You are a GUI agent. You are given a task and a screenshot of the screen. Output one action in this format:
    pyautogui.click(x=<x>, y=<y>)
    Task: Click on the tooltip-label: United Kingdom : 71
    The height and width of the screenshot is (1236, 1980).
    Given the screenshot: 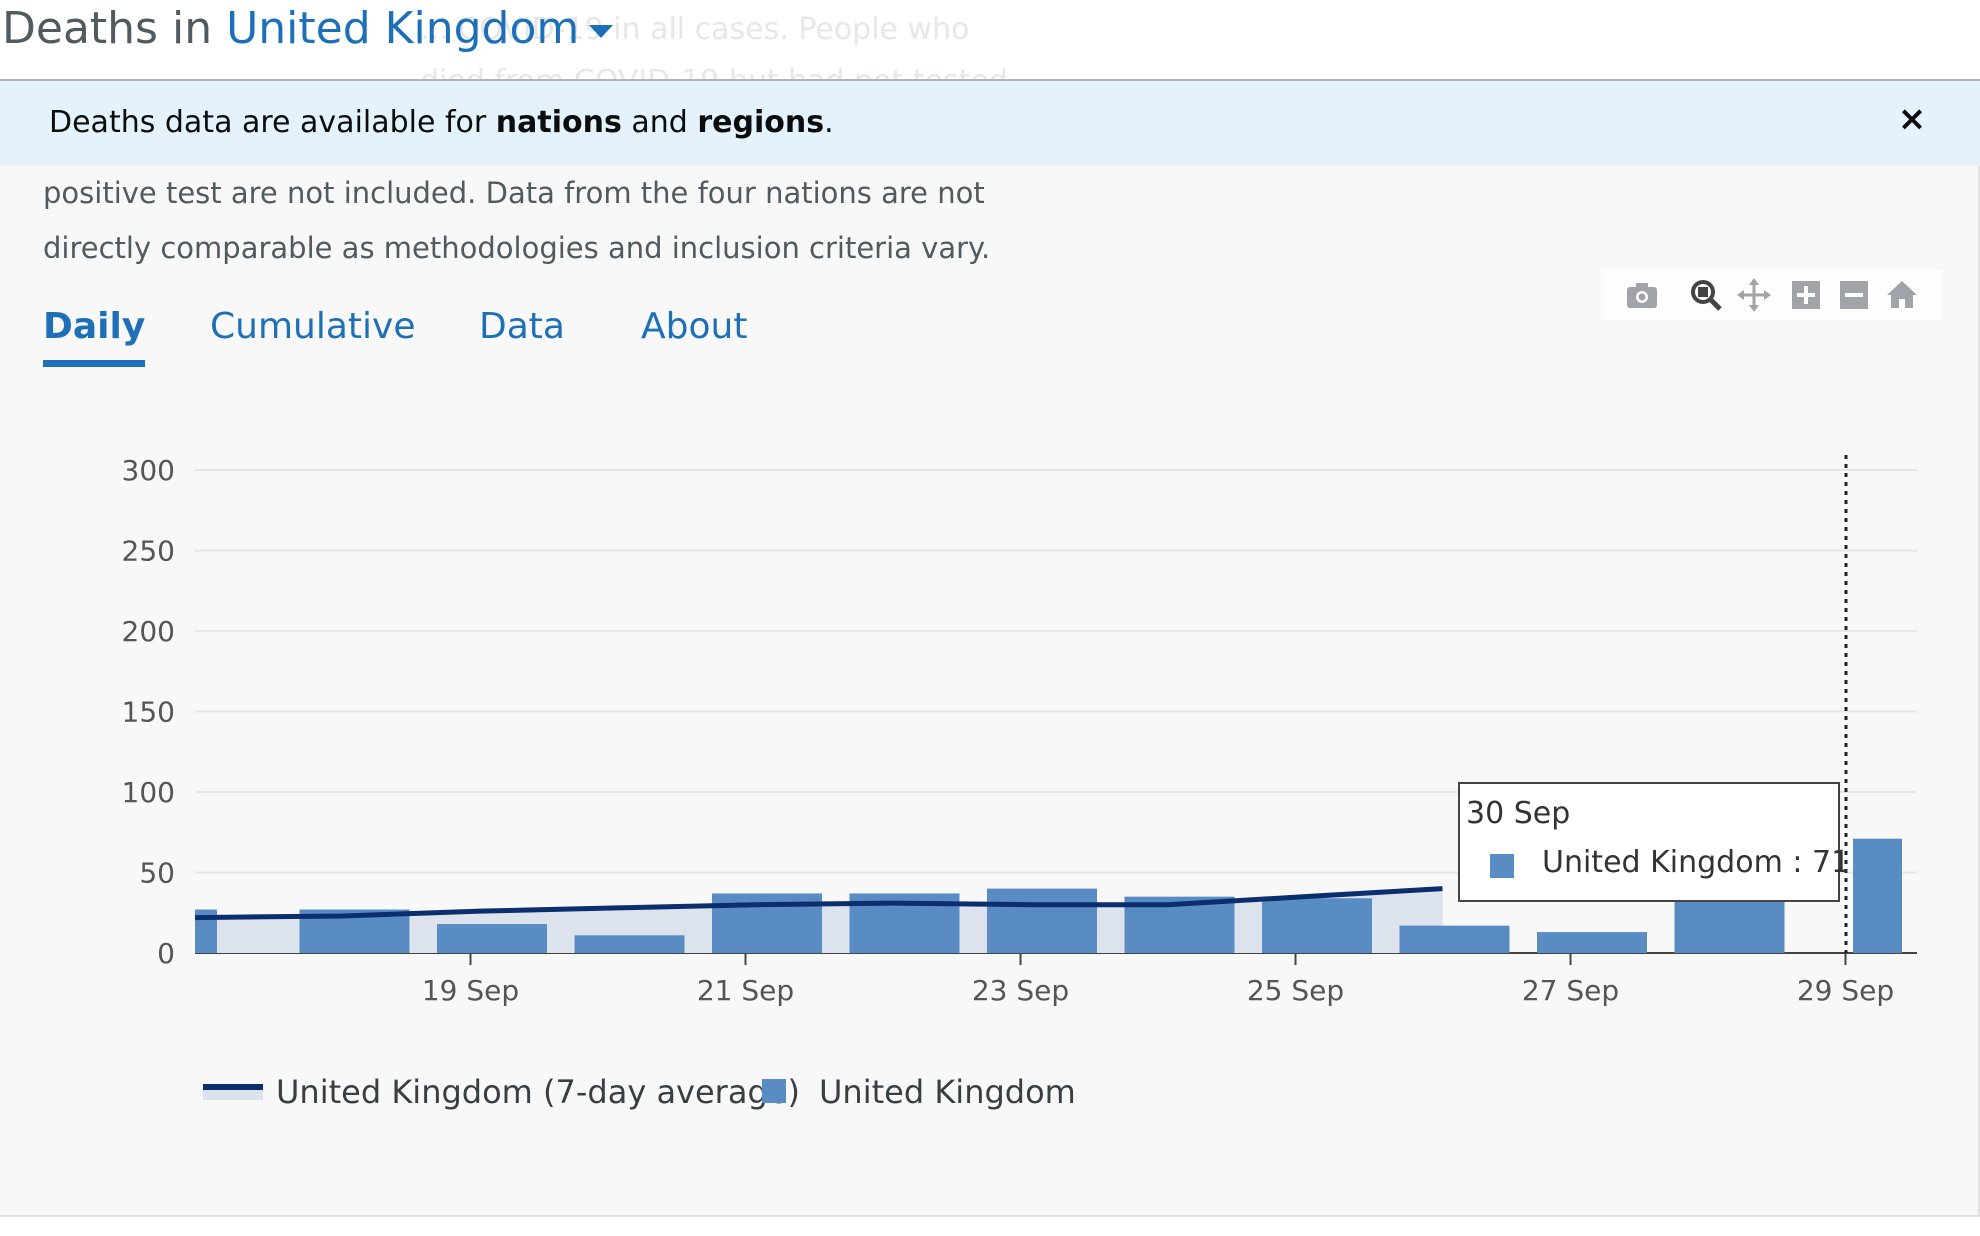 What is the action you would take?
    pyautogui.click(x=1696, y=863)
    